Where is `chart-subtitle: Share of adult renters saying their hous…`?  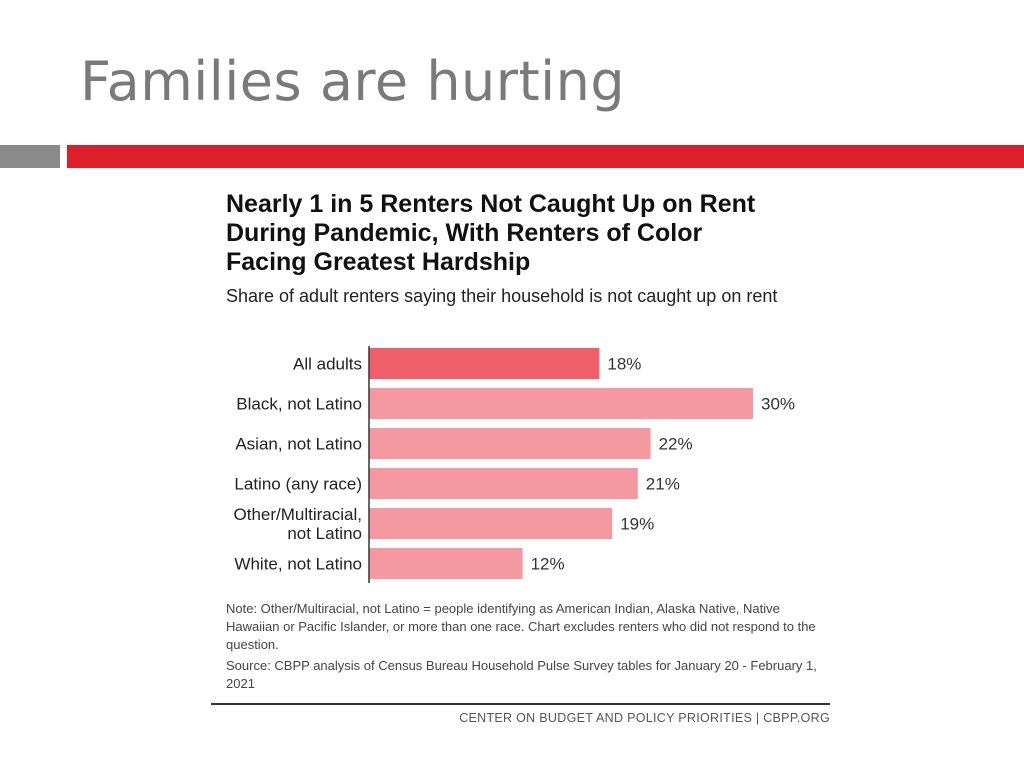 chart-subtitle: Share of adult renters saying their hous… is located at coordinates (502, 296).